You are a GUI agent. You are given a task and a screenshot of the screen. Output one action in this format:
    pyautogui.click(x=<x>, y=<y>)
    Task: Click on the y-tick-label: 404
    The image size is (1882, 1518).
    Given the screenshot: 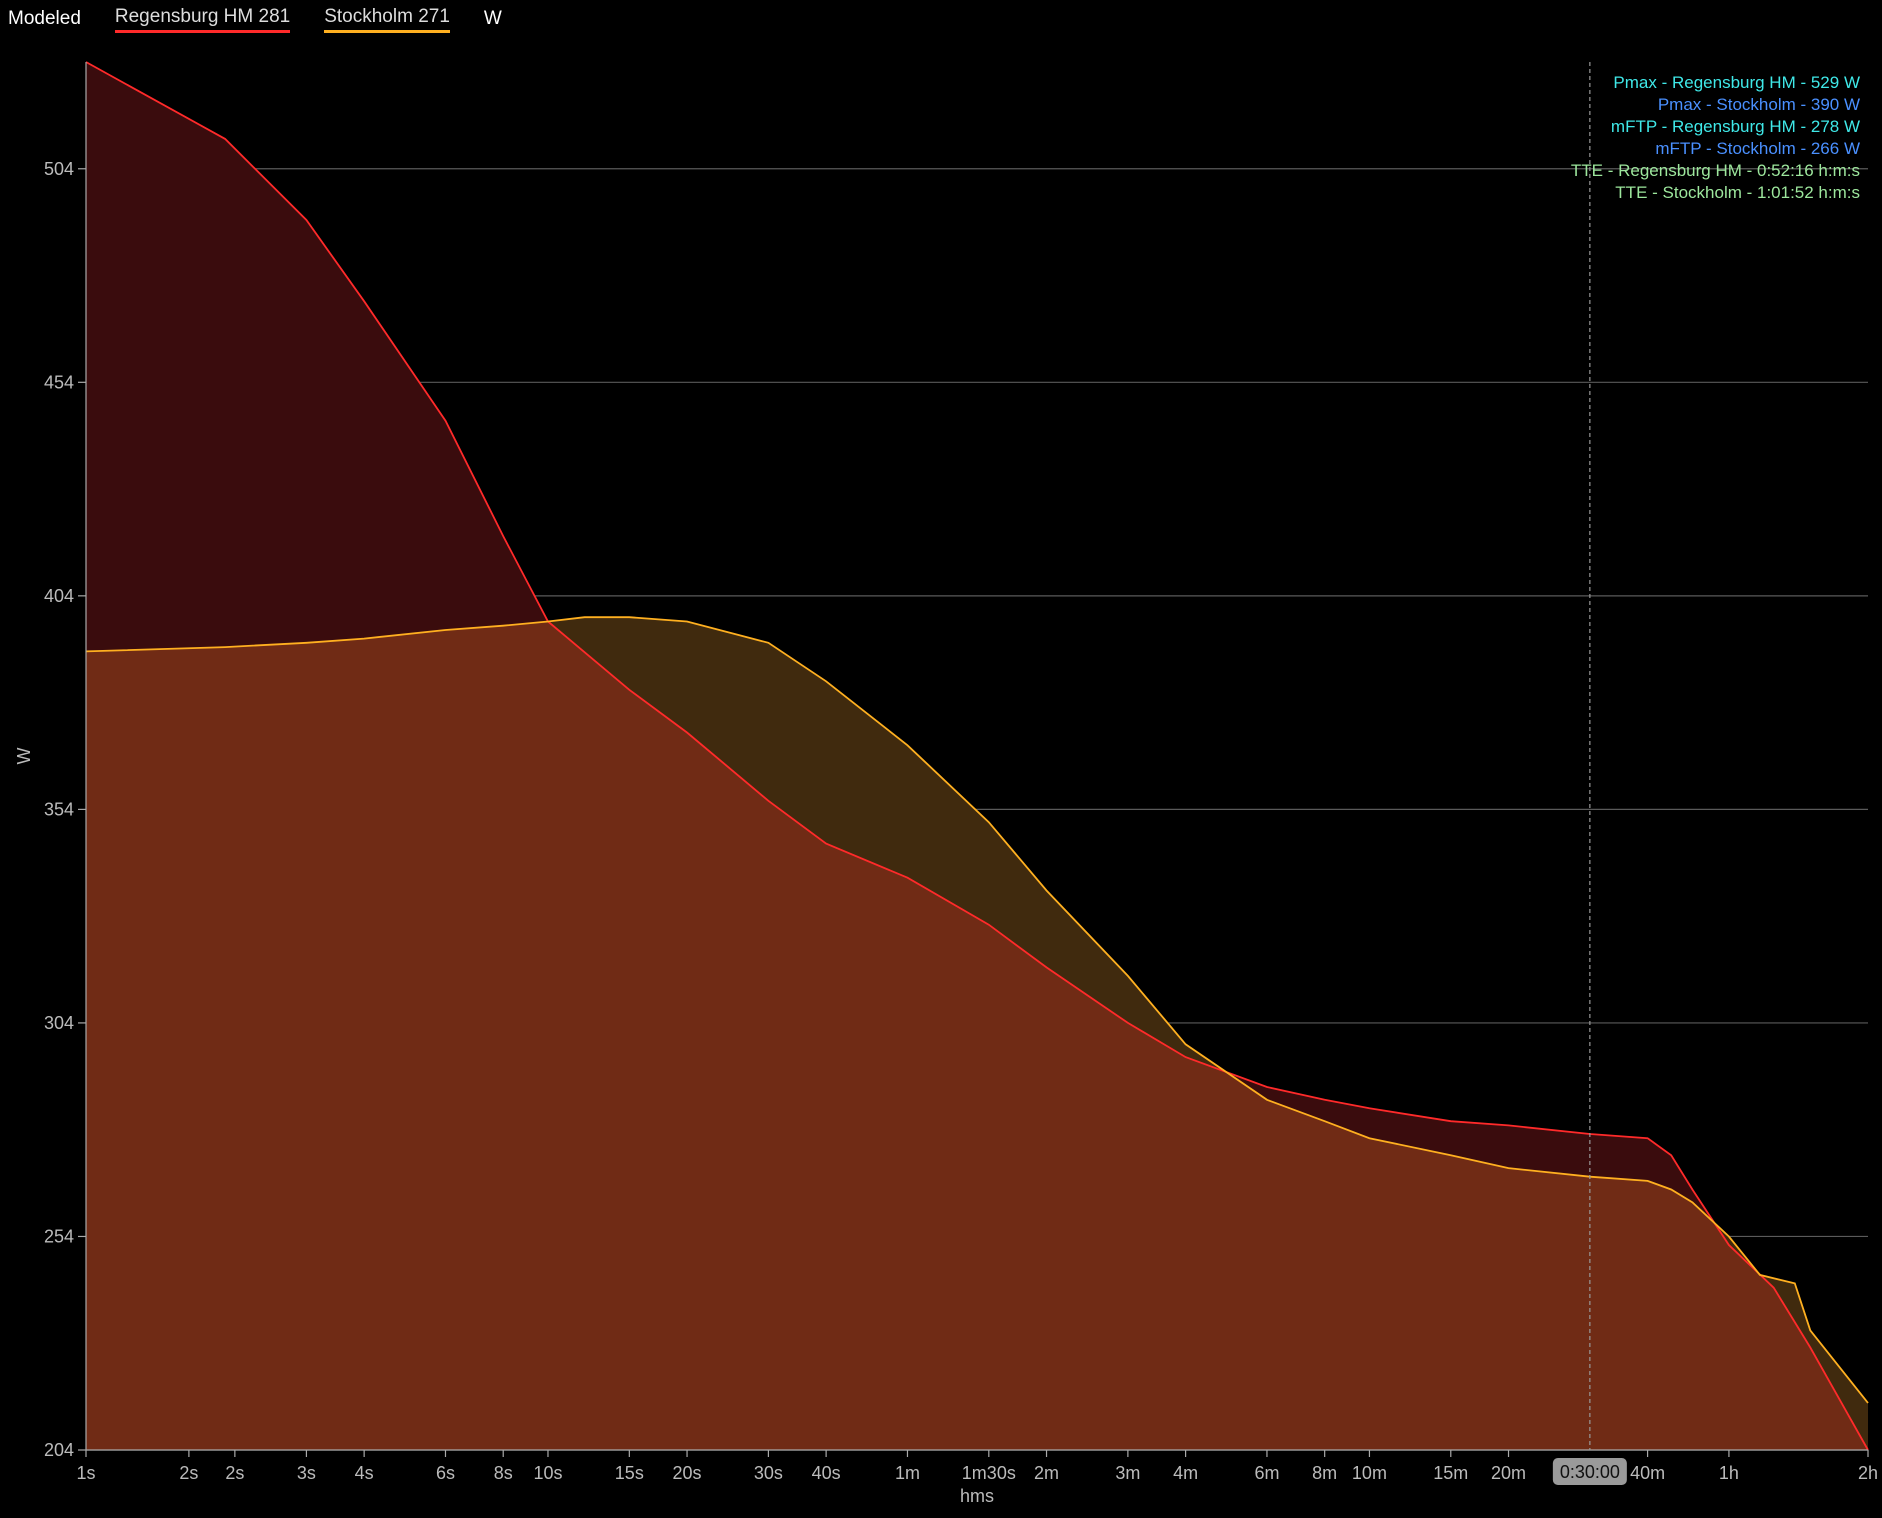 What is the action you would take?
    pyautogui.click(x=59, y=596)
    